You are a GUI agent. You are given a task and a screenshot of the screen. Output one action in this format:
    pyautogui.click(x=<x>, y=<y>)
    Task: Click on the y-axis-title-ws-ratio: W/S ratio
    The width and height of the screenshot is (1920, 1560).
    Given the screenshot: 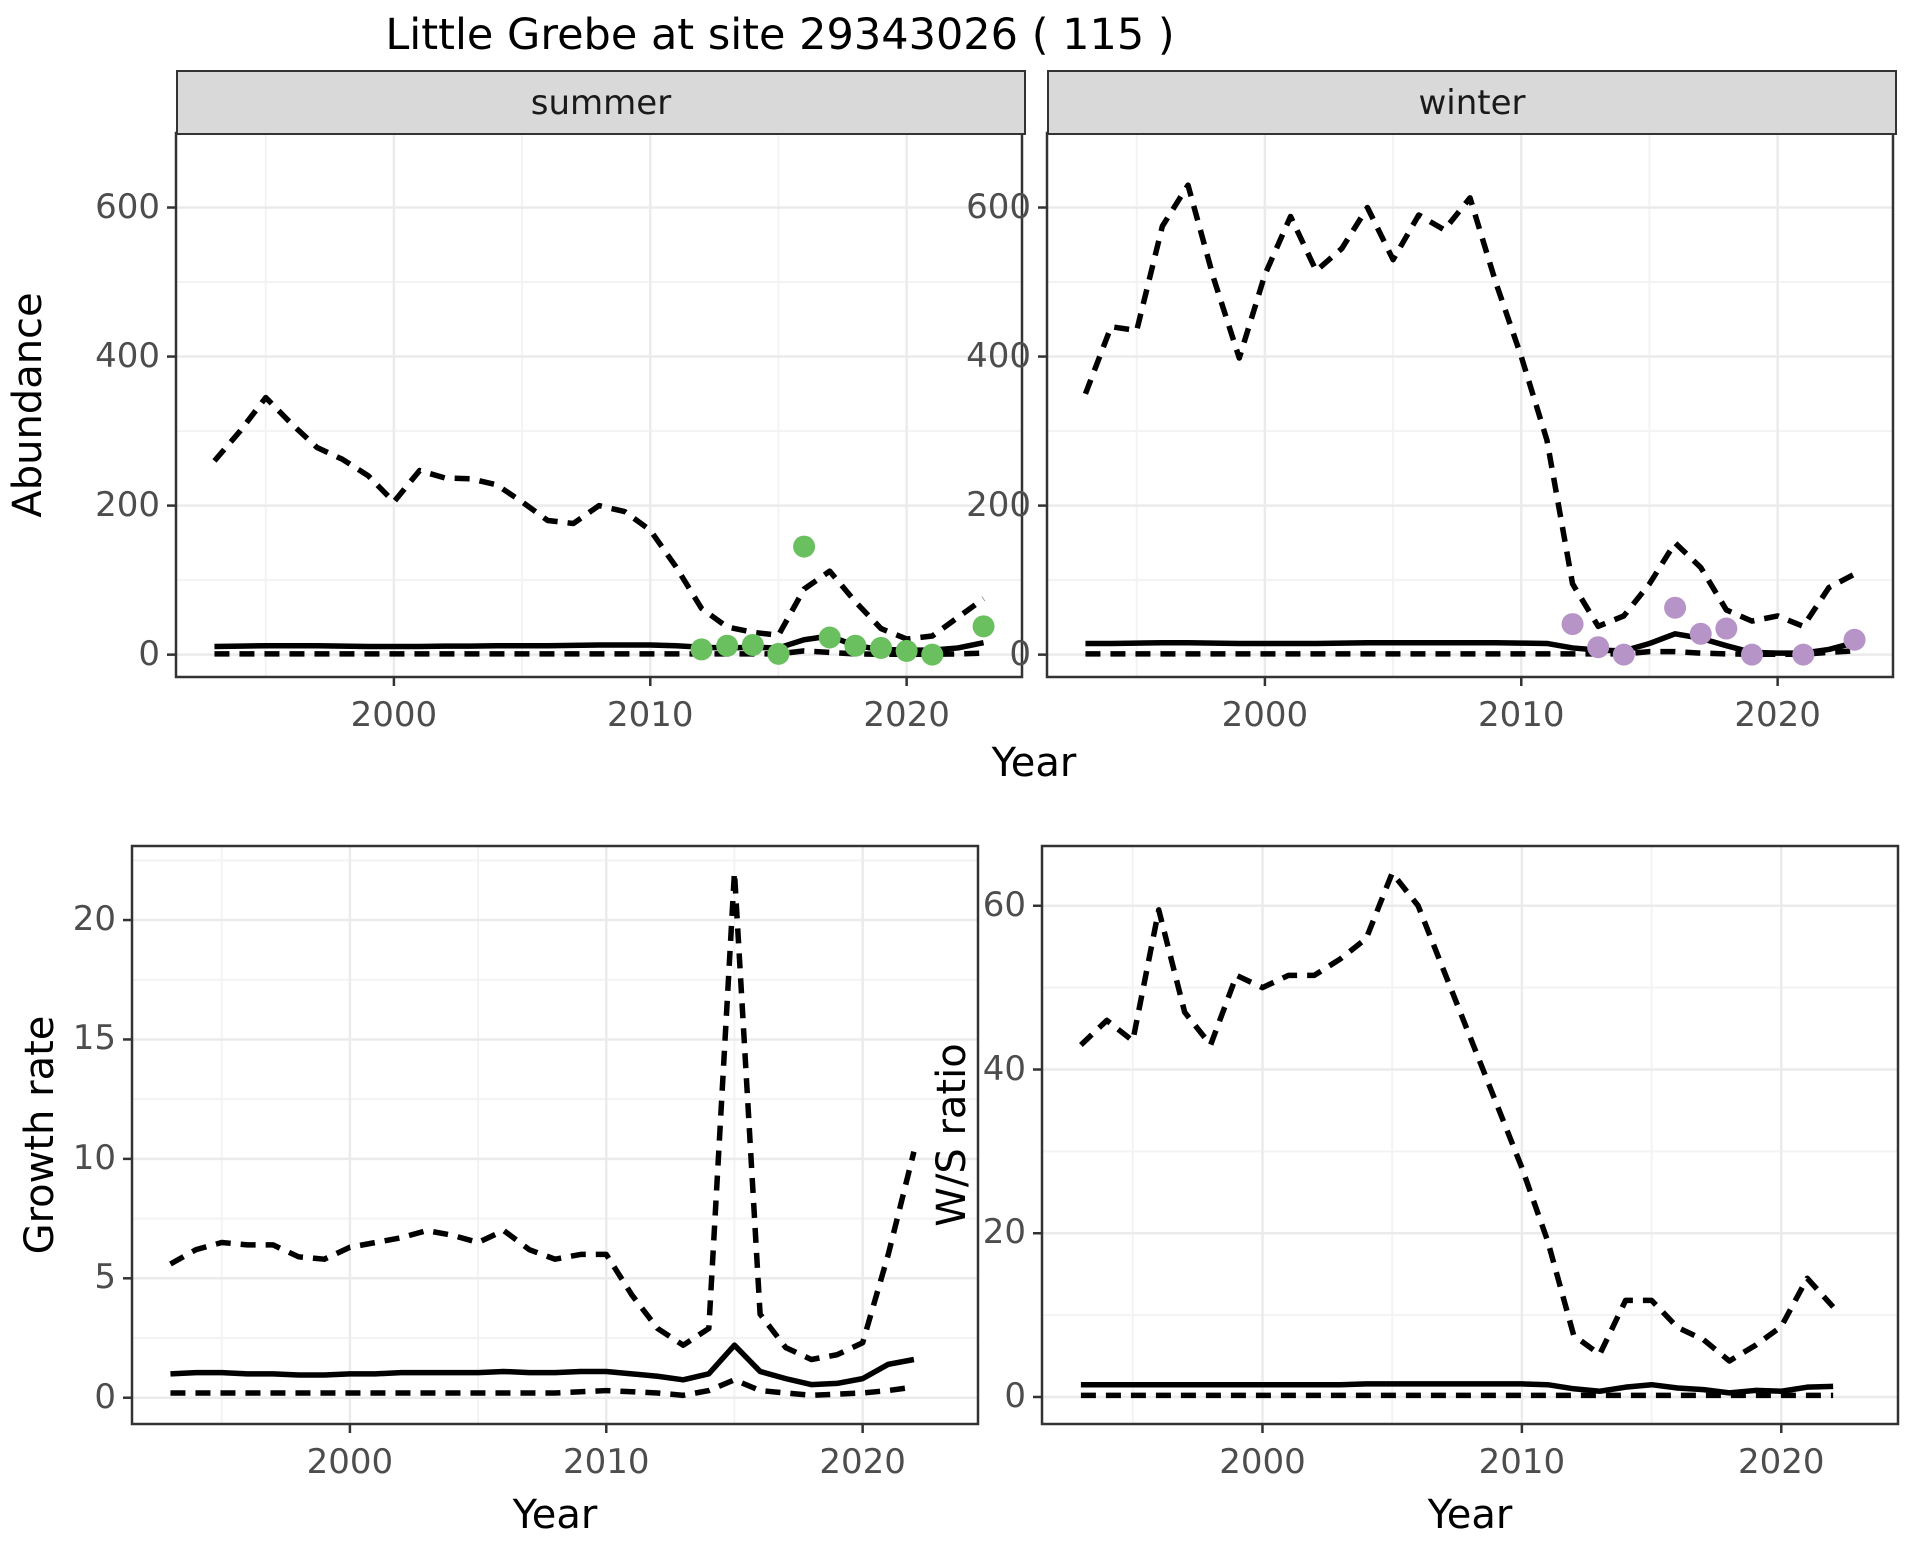 What is the action you would take?
    pyautogui.click(x=952, y=1135)
    